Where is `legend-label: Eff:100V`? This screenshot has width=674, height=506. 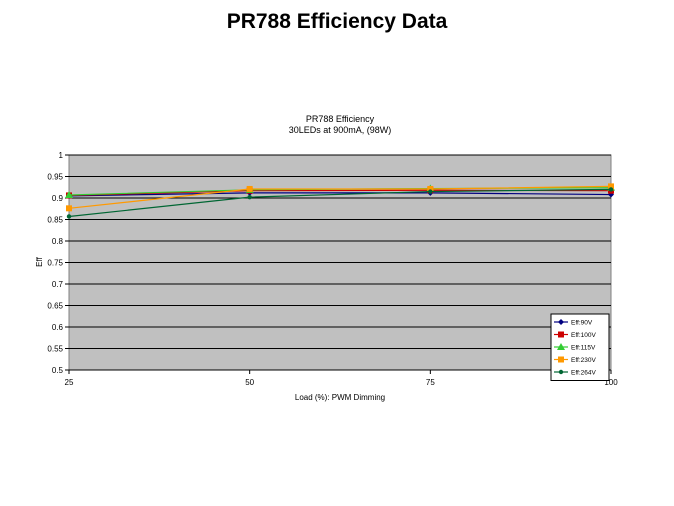 legend-label: Eff:100V is located at coordinates (583, 335).